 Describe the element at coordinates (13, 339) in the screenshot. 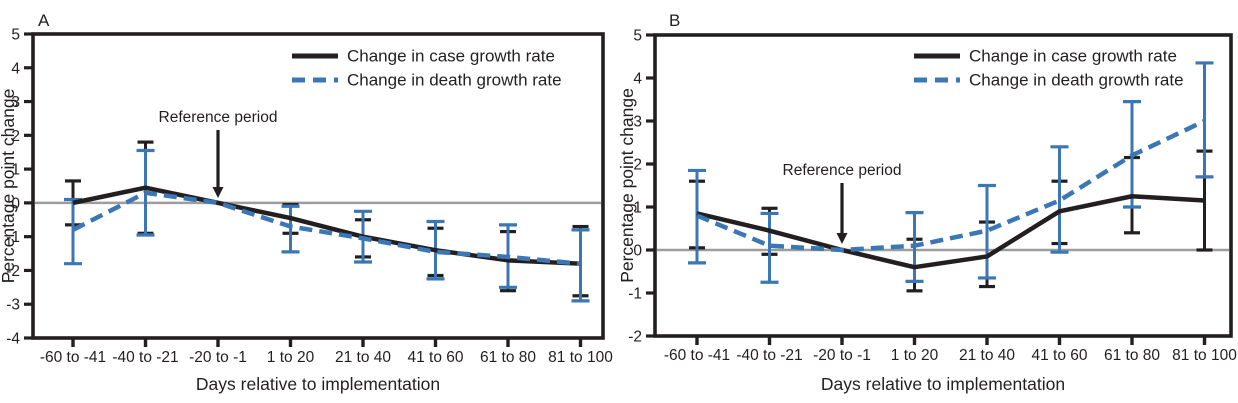

I see `y-tick-label: -4` at that location.